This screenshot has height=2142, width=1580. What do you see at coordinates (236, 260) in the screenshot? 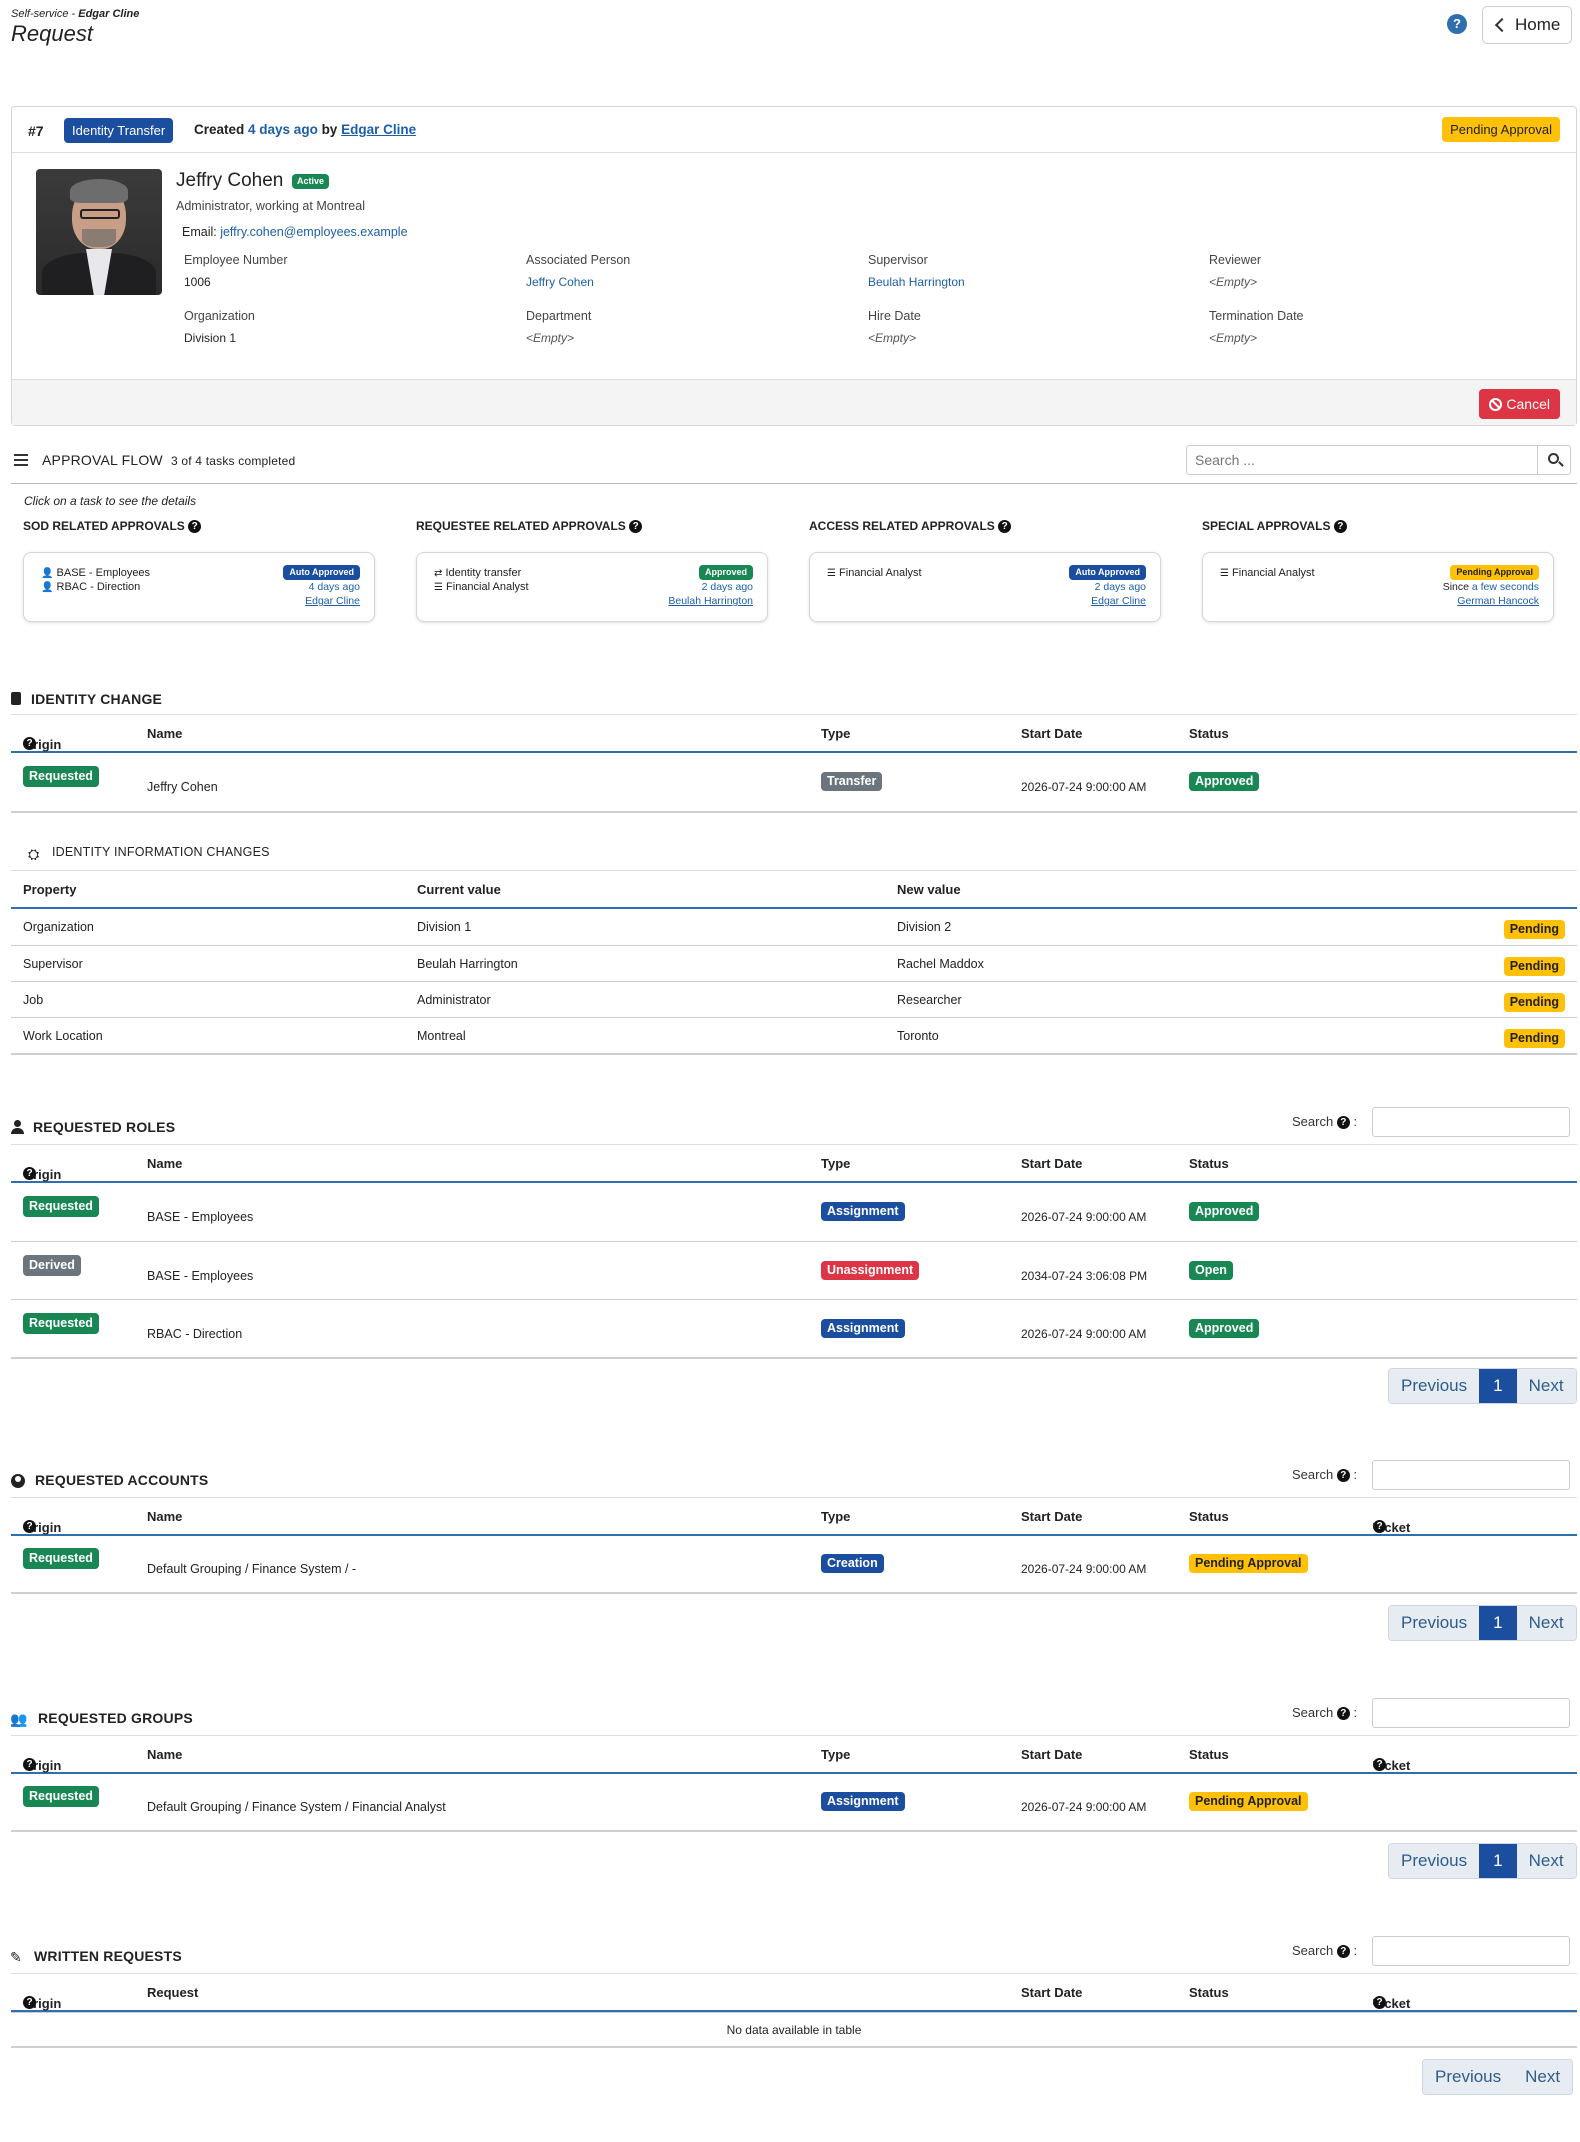
I see `field-label: Employee Number` at bounding box center [236, 260].